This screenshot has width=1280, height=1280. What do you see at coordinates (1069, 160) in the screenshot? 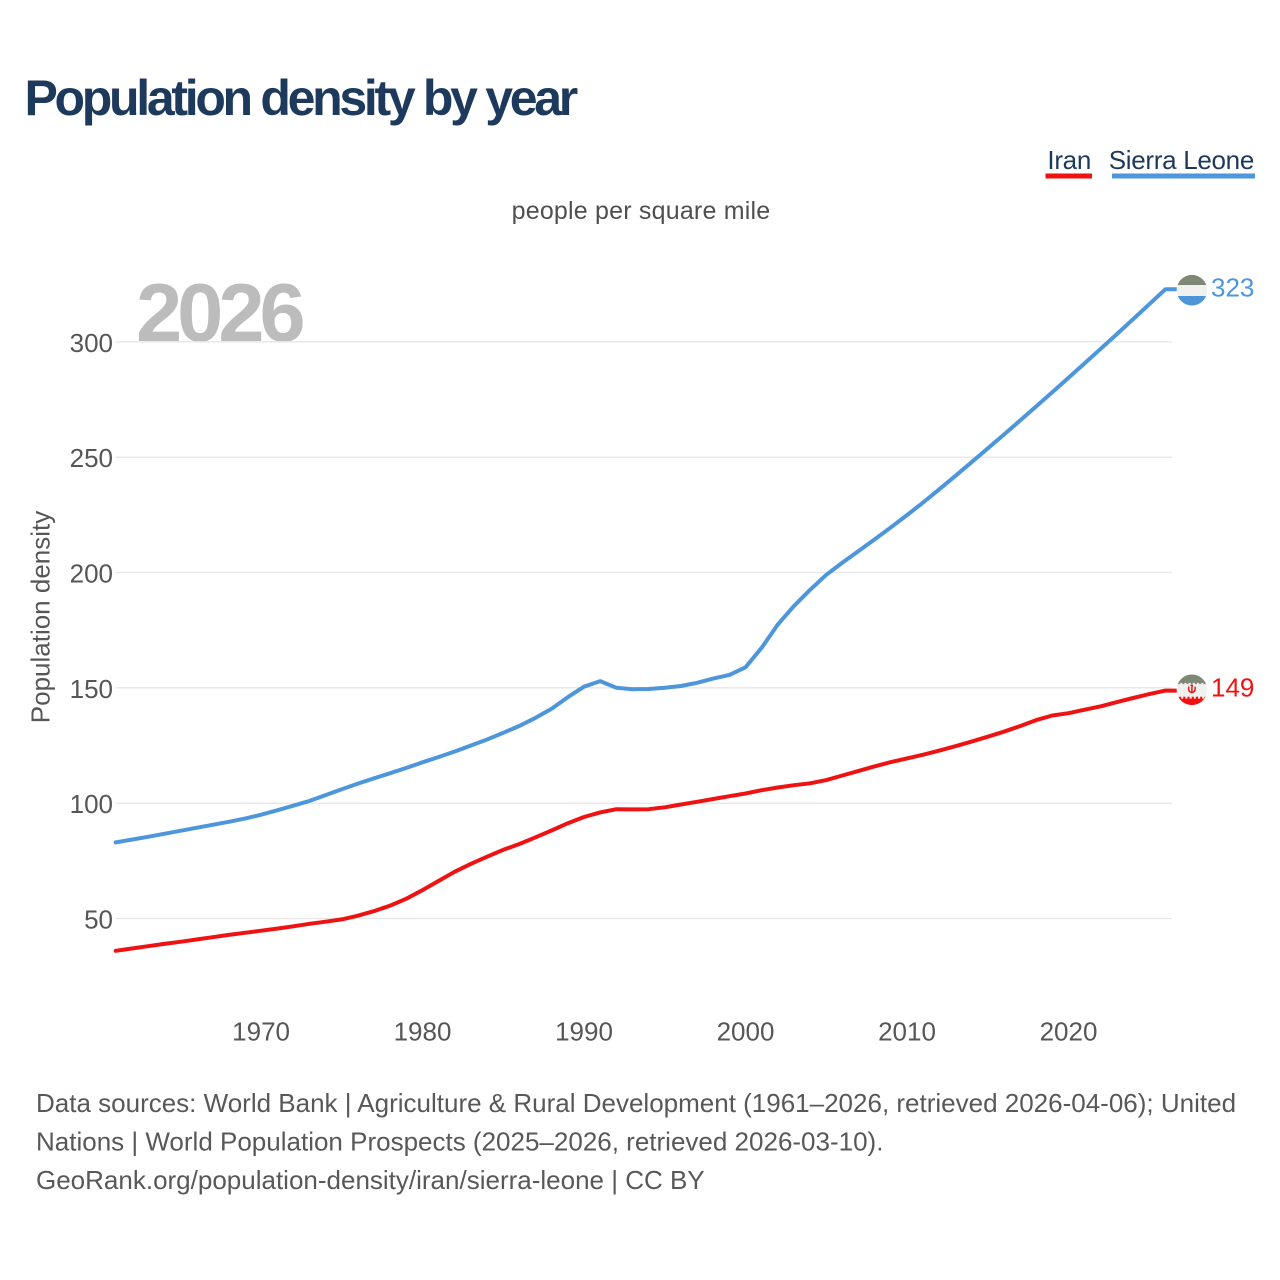
I see `svg-text: Iran` at bounding box center [1069, 160].